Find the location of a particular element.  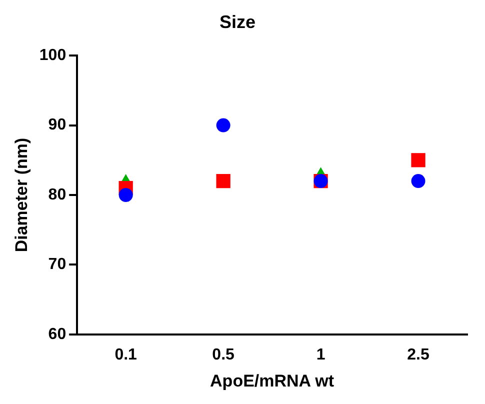

x-tick-label: 2.5 is located at coordinates (418, 355).